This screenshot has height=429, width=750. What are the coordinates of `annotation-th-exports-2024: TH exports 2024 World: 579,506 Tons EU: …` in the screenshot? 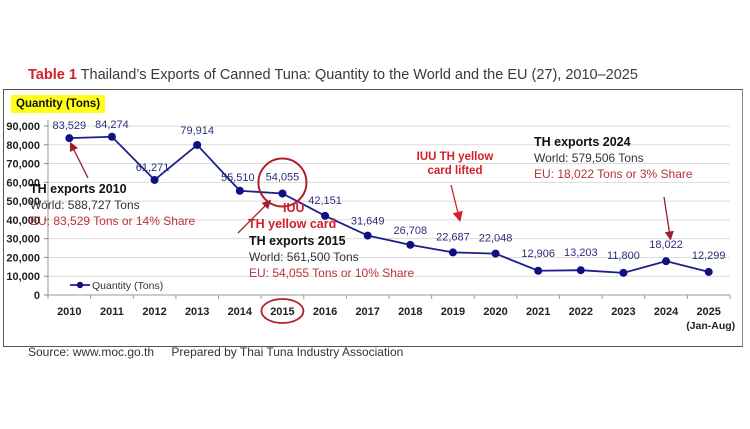 It's located at (613, 158).